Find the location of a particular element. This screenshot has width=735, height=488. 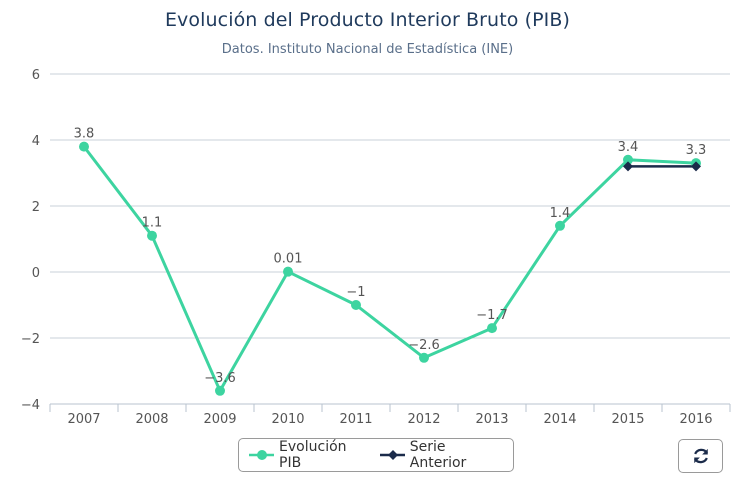

x-axis: 2007 2008 2009 2010 2011 2012 2013 2014 2015 2016 is located at coordinates (390, 415).